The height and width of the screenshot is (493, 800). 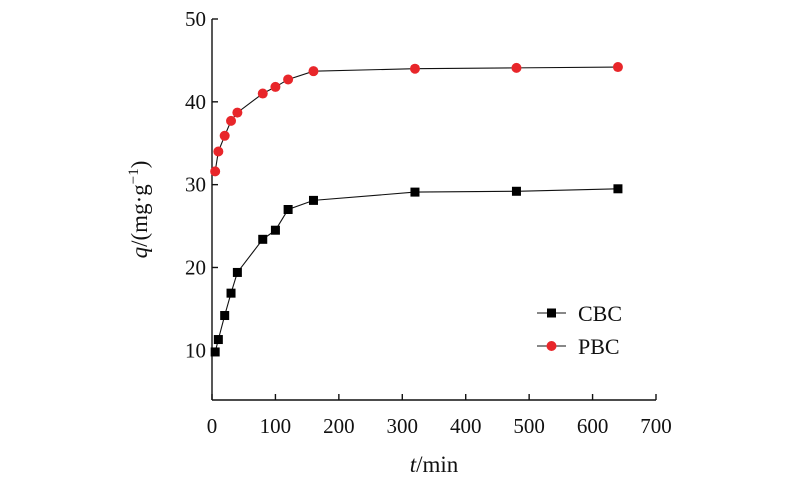 I want to click on x-tick-label: 700, so click(x=656, y=426).